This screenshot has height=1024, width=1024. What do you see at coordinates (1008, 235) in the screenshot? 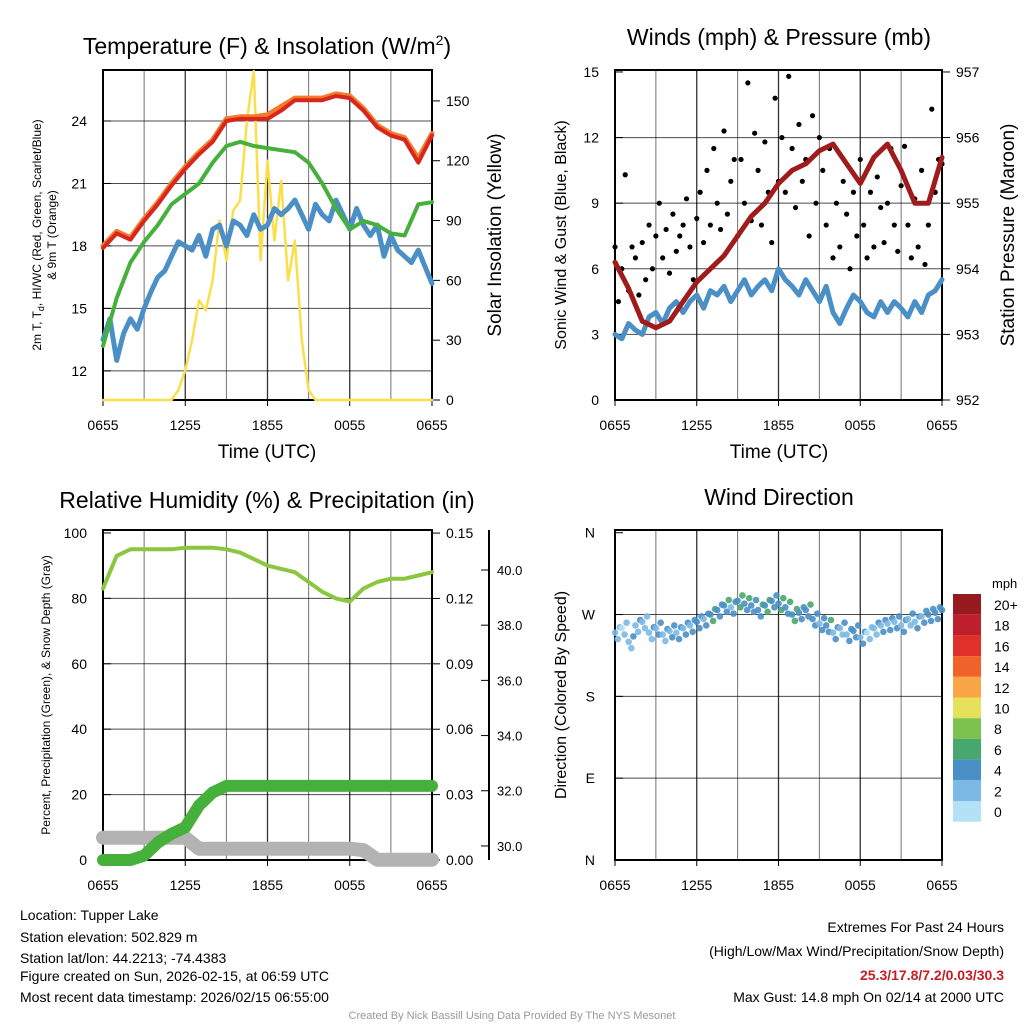
I see `pressure-y-label: Station Pressure (Maroon)` at bounding box center [1008, 235].